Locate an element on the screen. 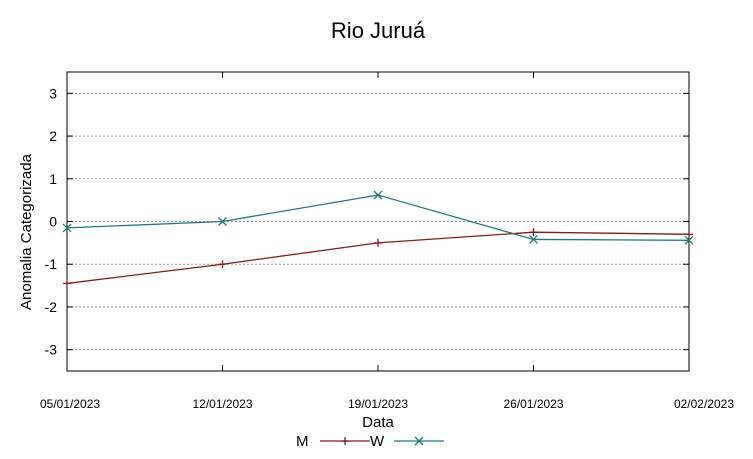 The width and height of the screenshot is (753, 459). legend-label-W: W is located at coordinates (377, 441).